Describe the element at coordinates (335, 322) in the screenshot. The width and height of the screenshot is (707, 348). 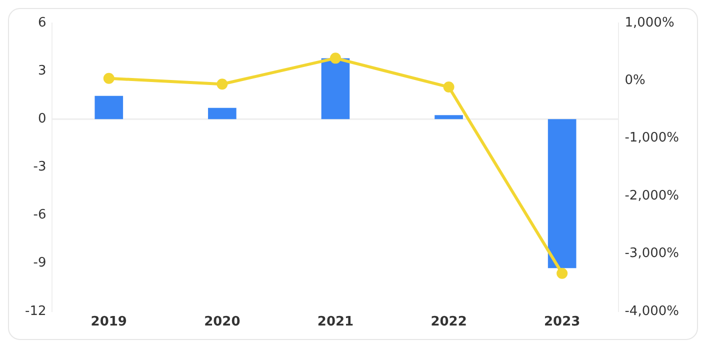
I see `x-tick-label: 2021` at that location.